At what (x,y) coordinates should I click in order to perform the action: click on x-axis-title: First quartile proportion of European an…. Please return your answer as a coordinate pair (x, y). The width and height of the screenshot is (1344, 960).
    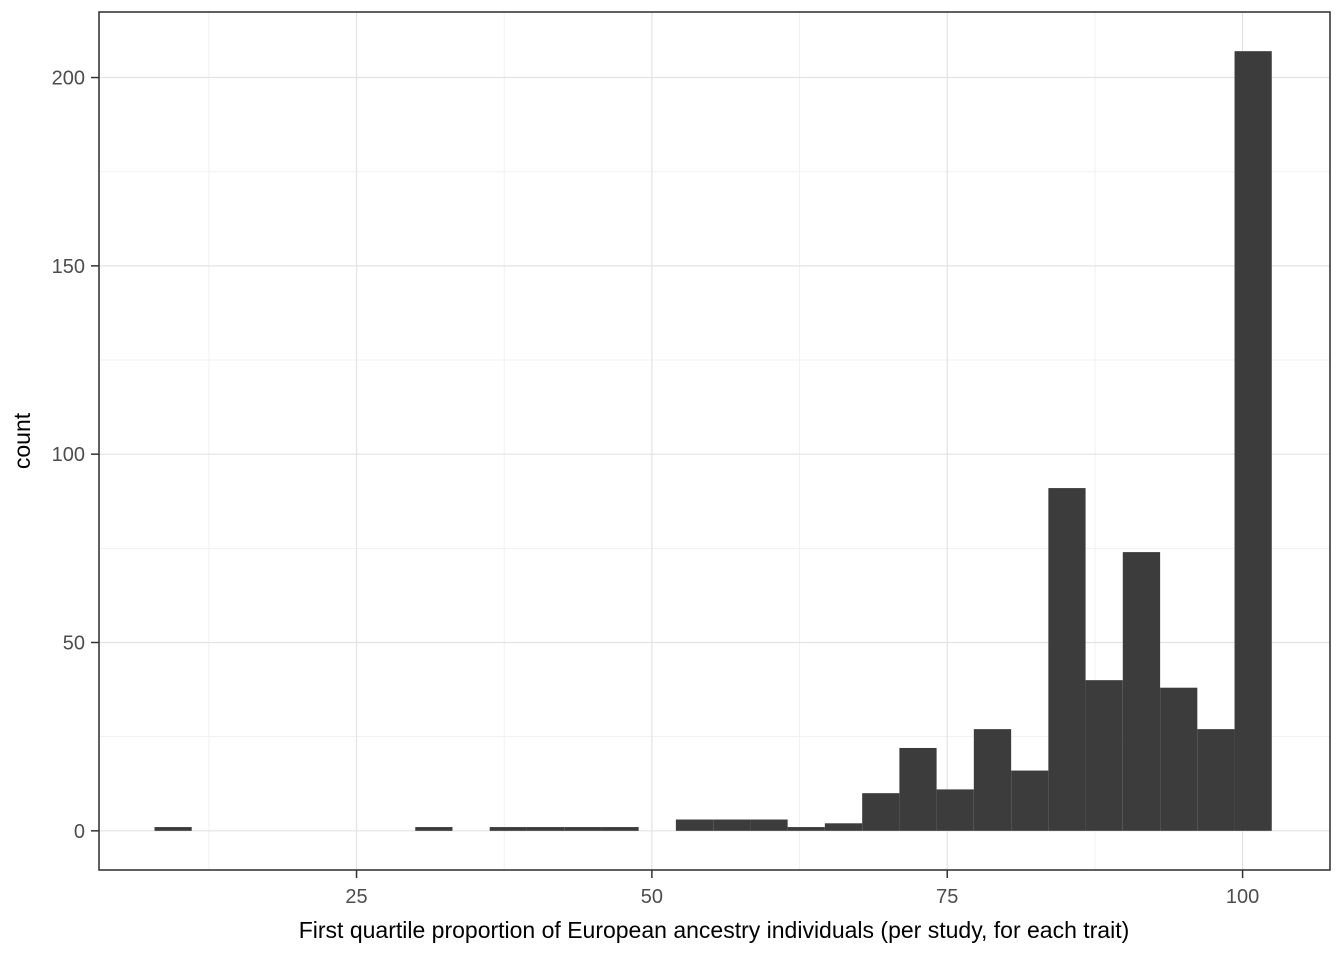
    Looking at the image, I should click on (714, 930).